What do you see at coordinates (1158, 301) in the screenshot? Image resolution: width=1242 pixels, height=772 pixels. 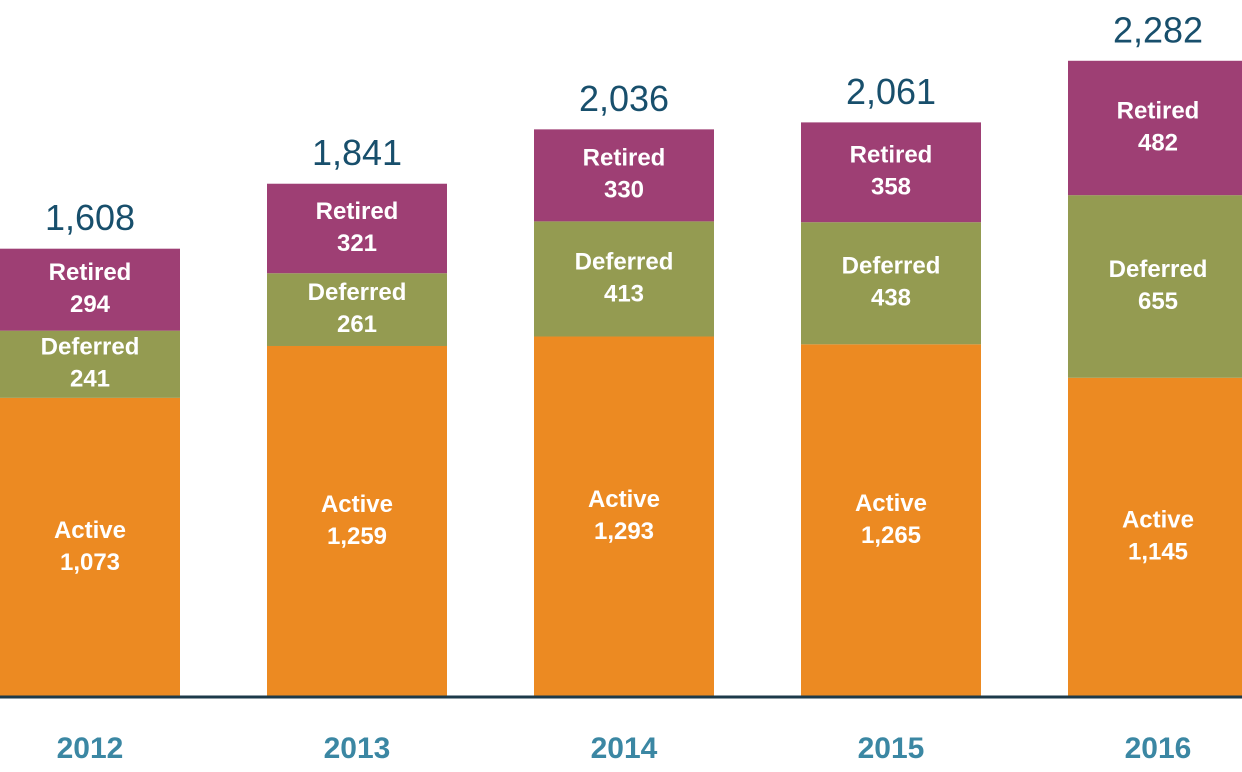 I see `segment-value: 655` at bounding box center [1158, 301].